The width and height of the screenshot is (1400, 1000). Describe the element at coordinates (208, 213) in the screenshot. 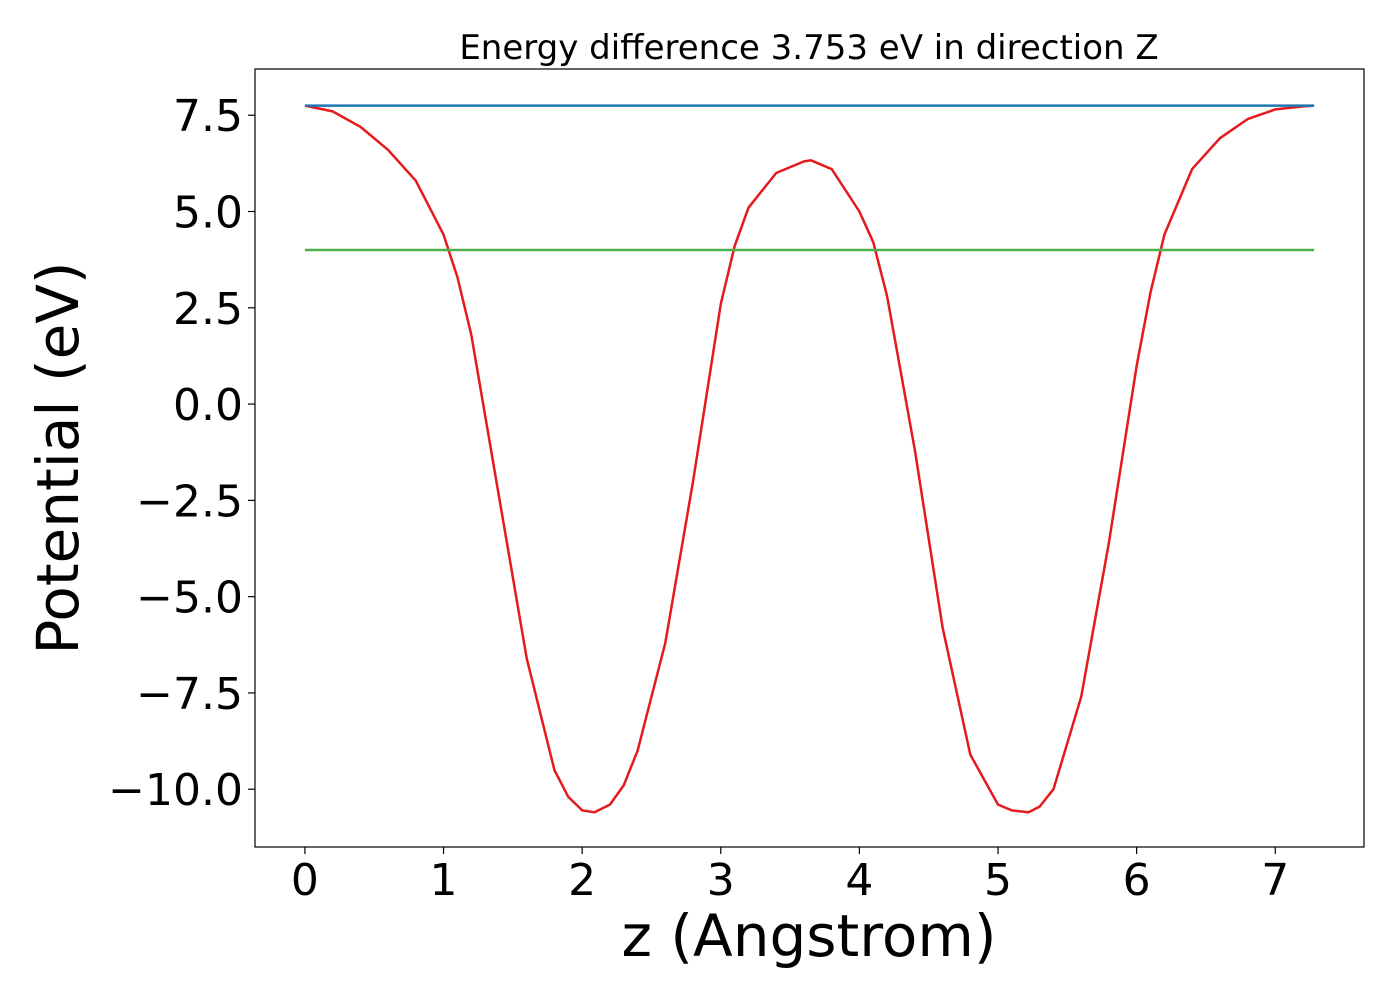

I see `y-tick-label: 5.0` at that location.